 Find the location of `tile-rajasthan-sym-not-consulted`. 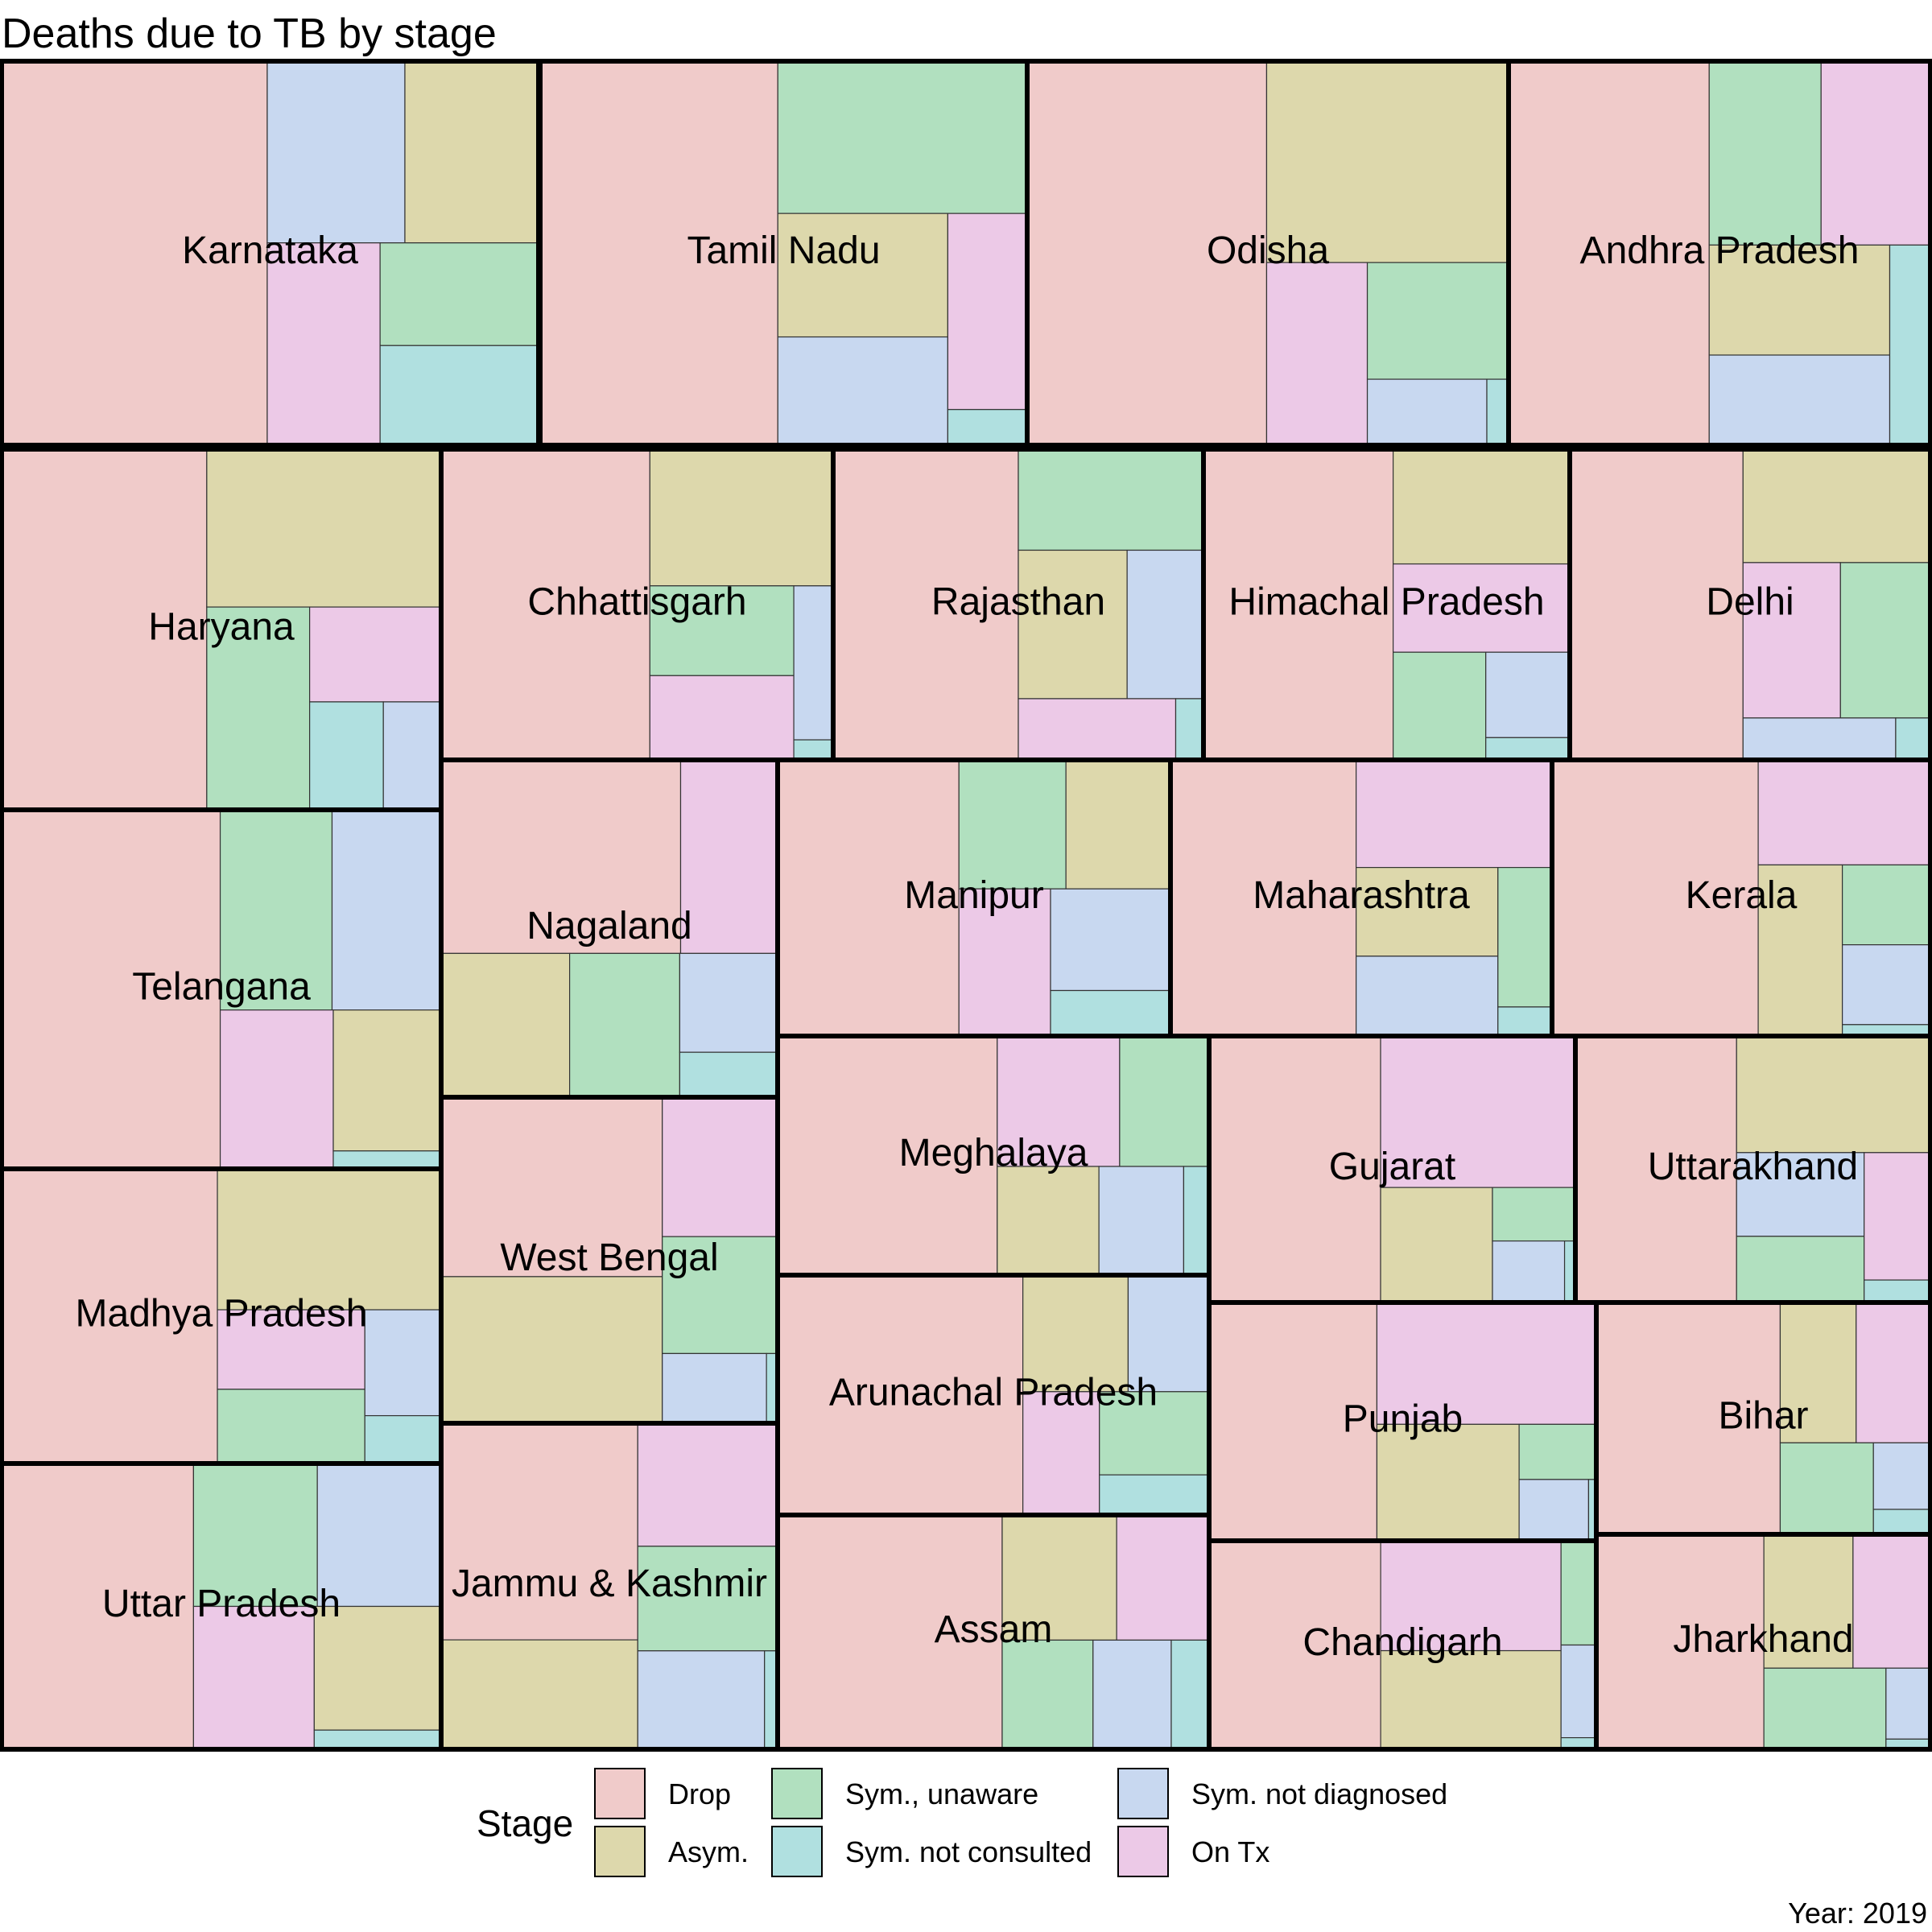

tile-rajasthan-sym-not-consulted is located at coordinates (1189, 729).